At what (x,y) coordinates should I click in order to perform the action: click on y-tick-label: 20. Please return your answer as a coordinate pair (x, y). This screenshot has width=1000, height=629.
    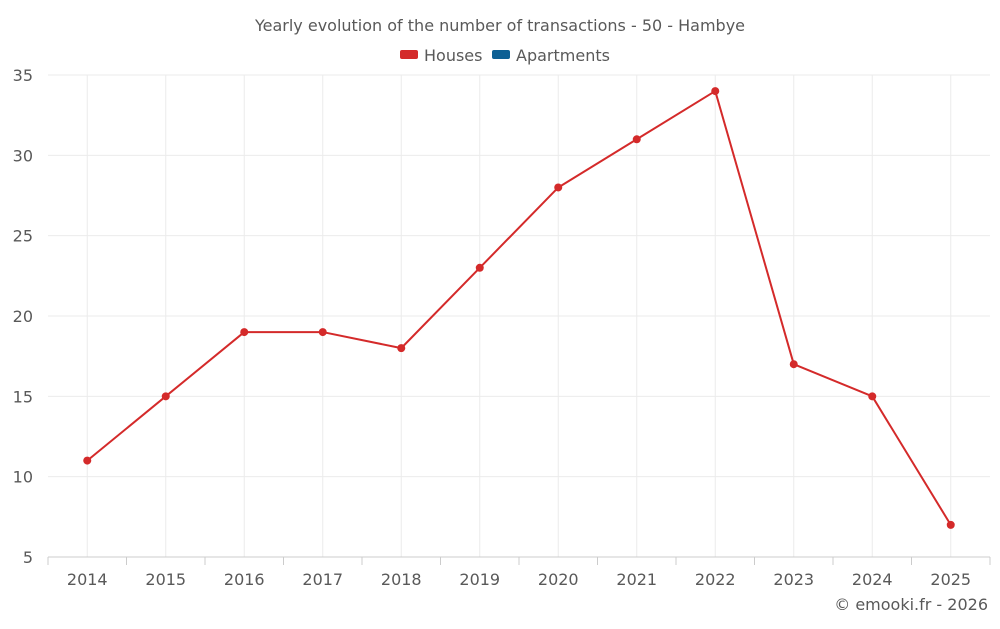
    Looking at the image, I should click on (23, 316).